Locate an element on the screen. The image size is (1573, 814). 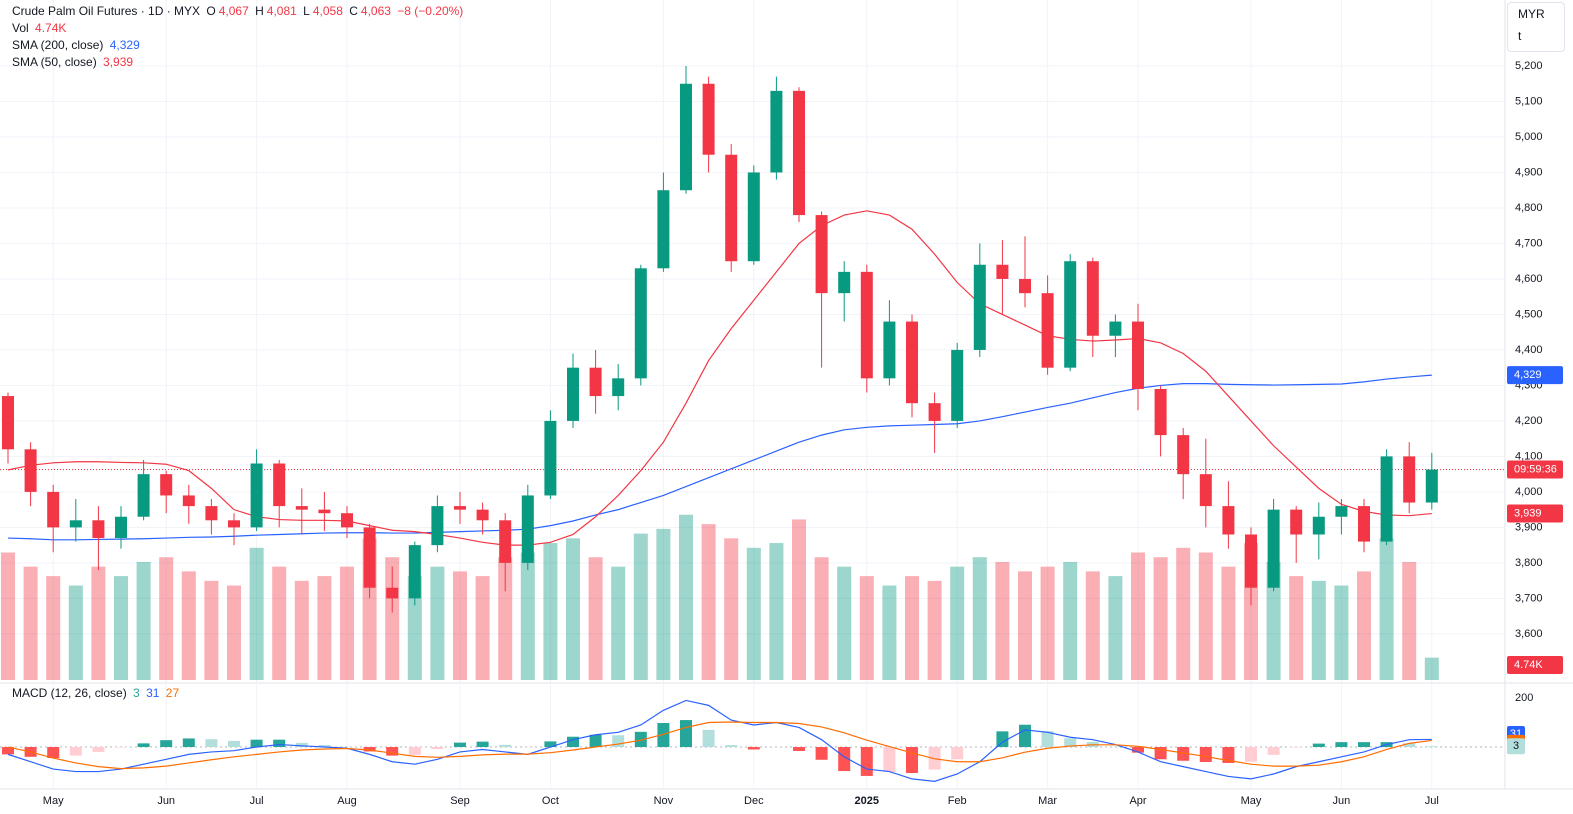
x-tick-label: May is located at coordinates (1251, 801).